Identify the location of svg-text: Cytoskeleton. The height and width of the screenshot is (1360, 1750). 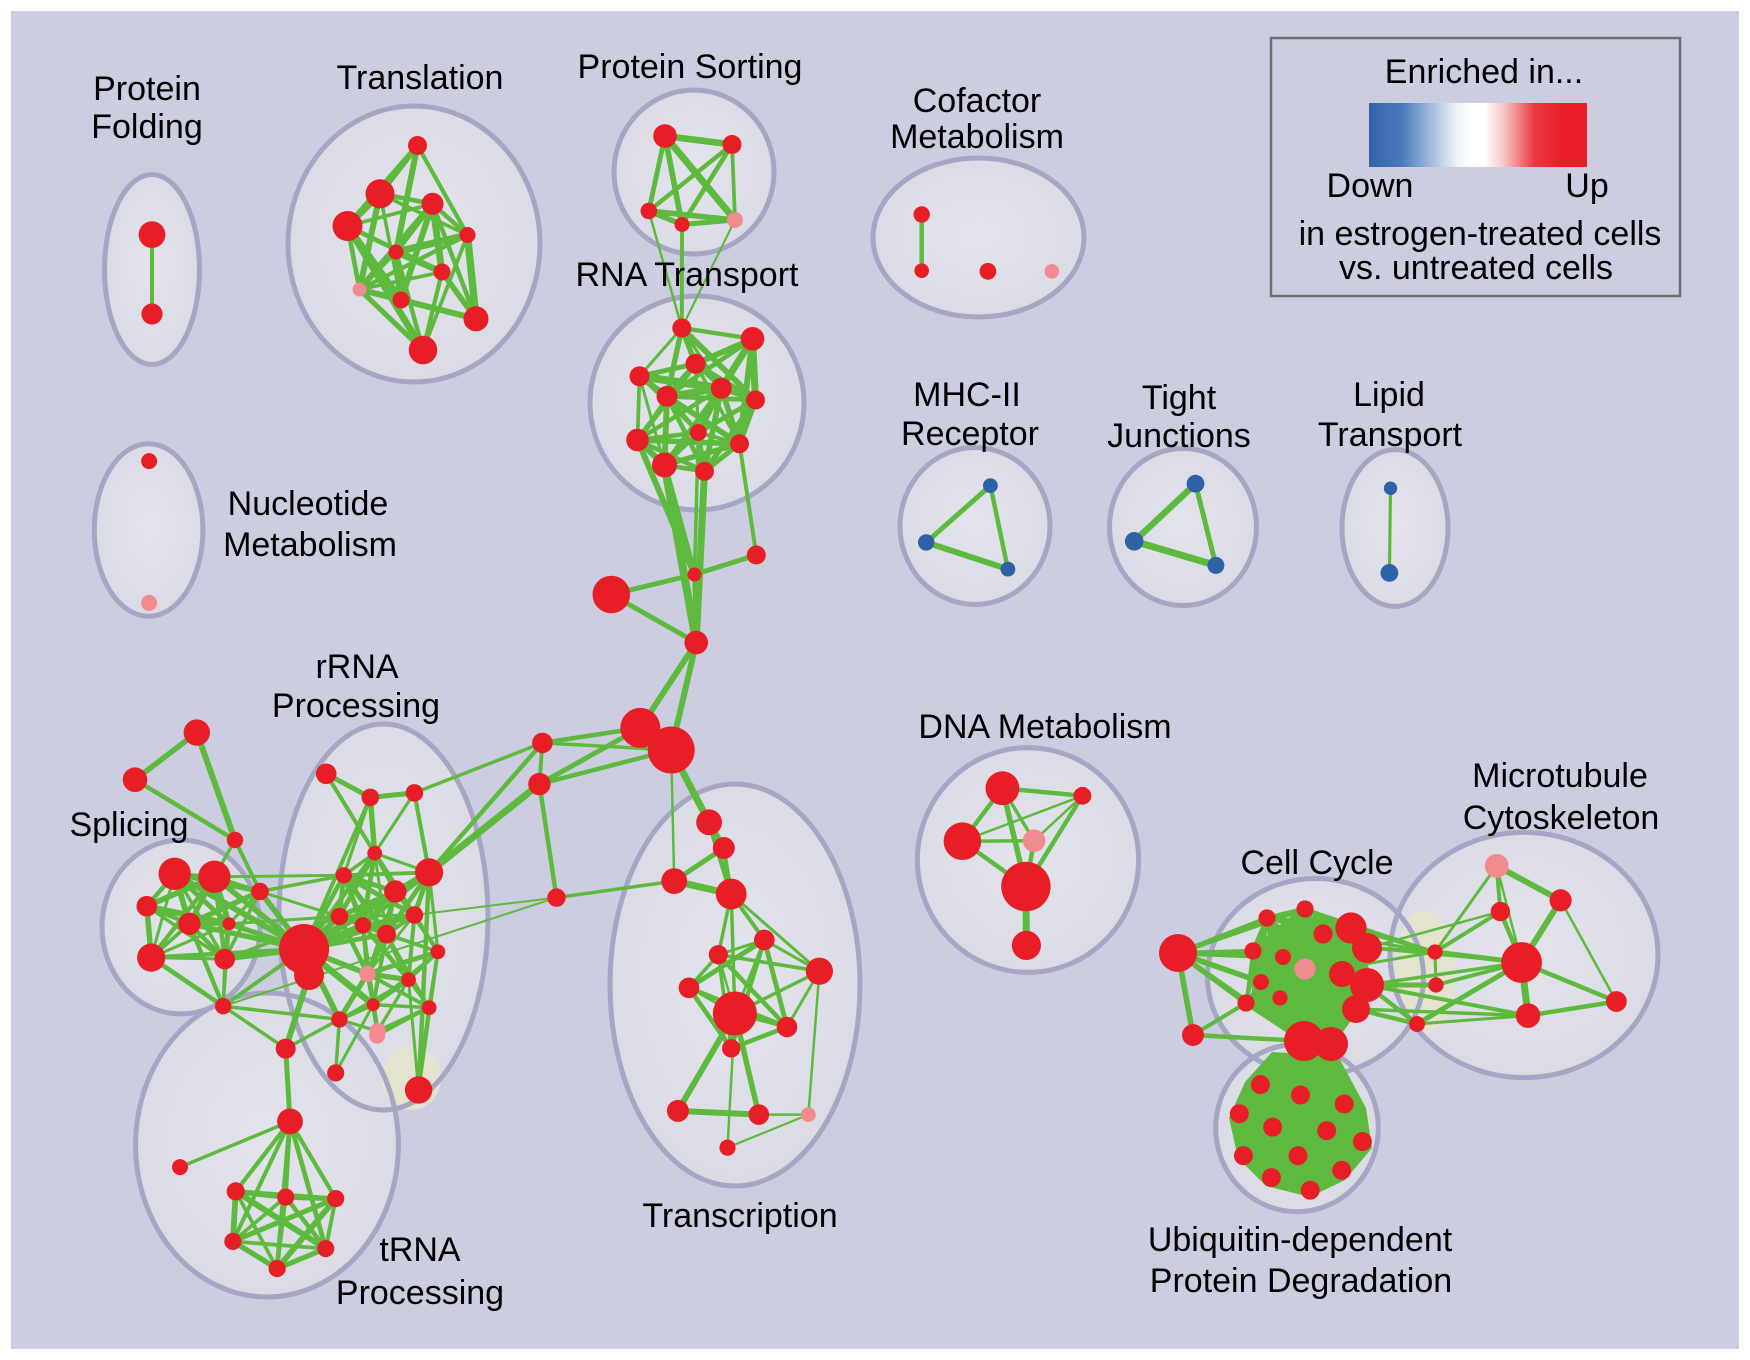
(1561, 818).